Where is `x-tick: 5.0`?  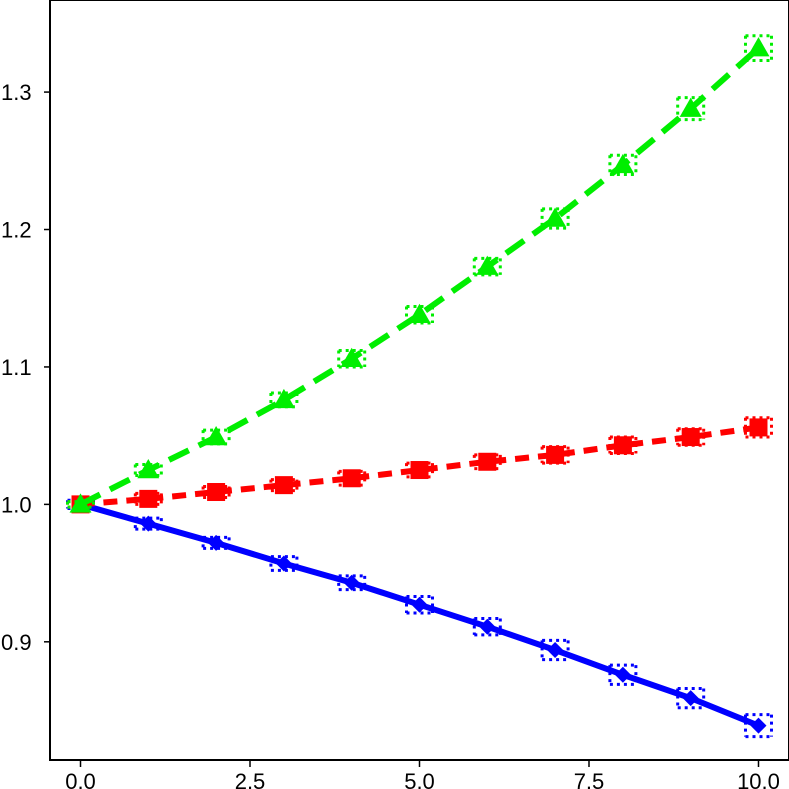 x-tick: 5.0 is located at coordinates (419, 774).